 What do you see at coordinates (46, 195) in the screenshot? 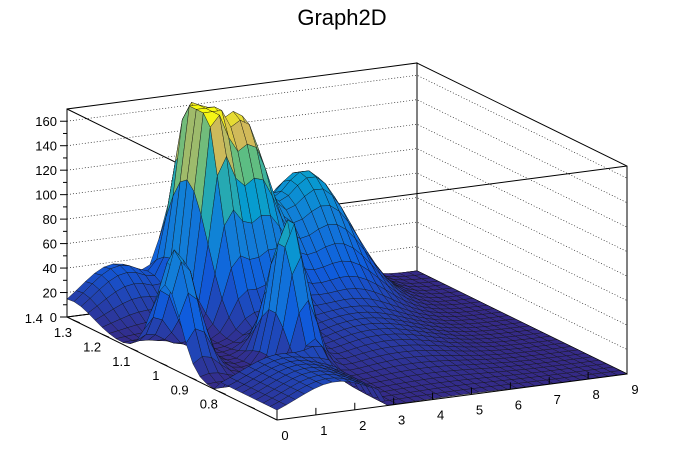
I see `z-tick-label: 100` at bounding box center [46, 195].